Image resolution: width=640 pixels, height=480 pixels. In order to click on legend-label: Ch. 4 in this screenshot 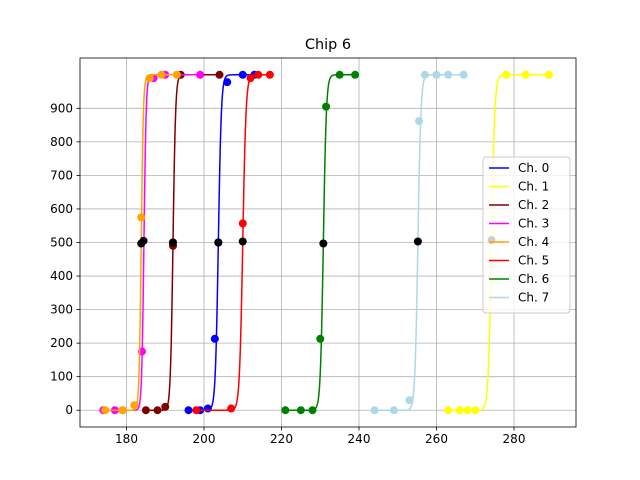, I will do `click(533, 242)`.